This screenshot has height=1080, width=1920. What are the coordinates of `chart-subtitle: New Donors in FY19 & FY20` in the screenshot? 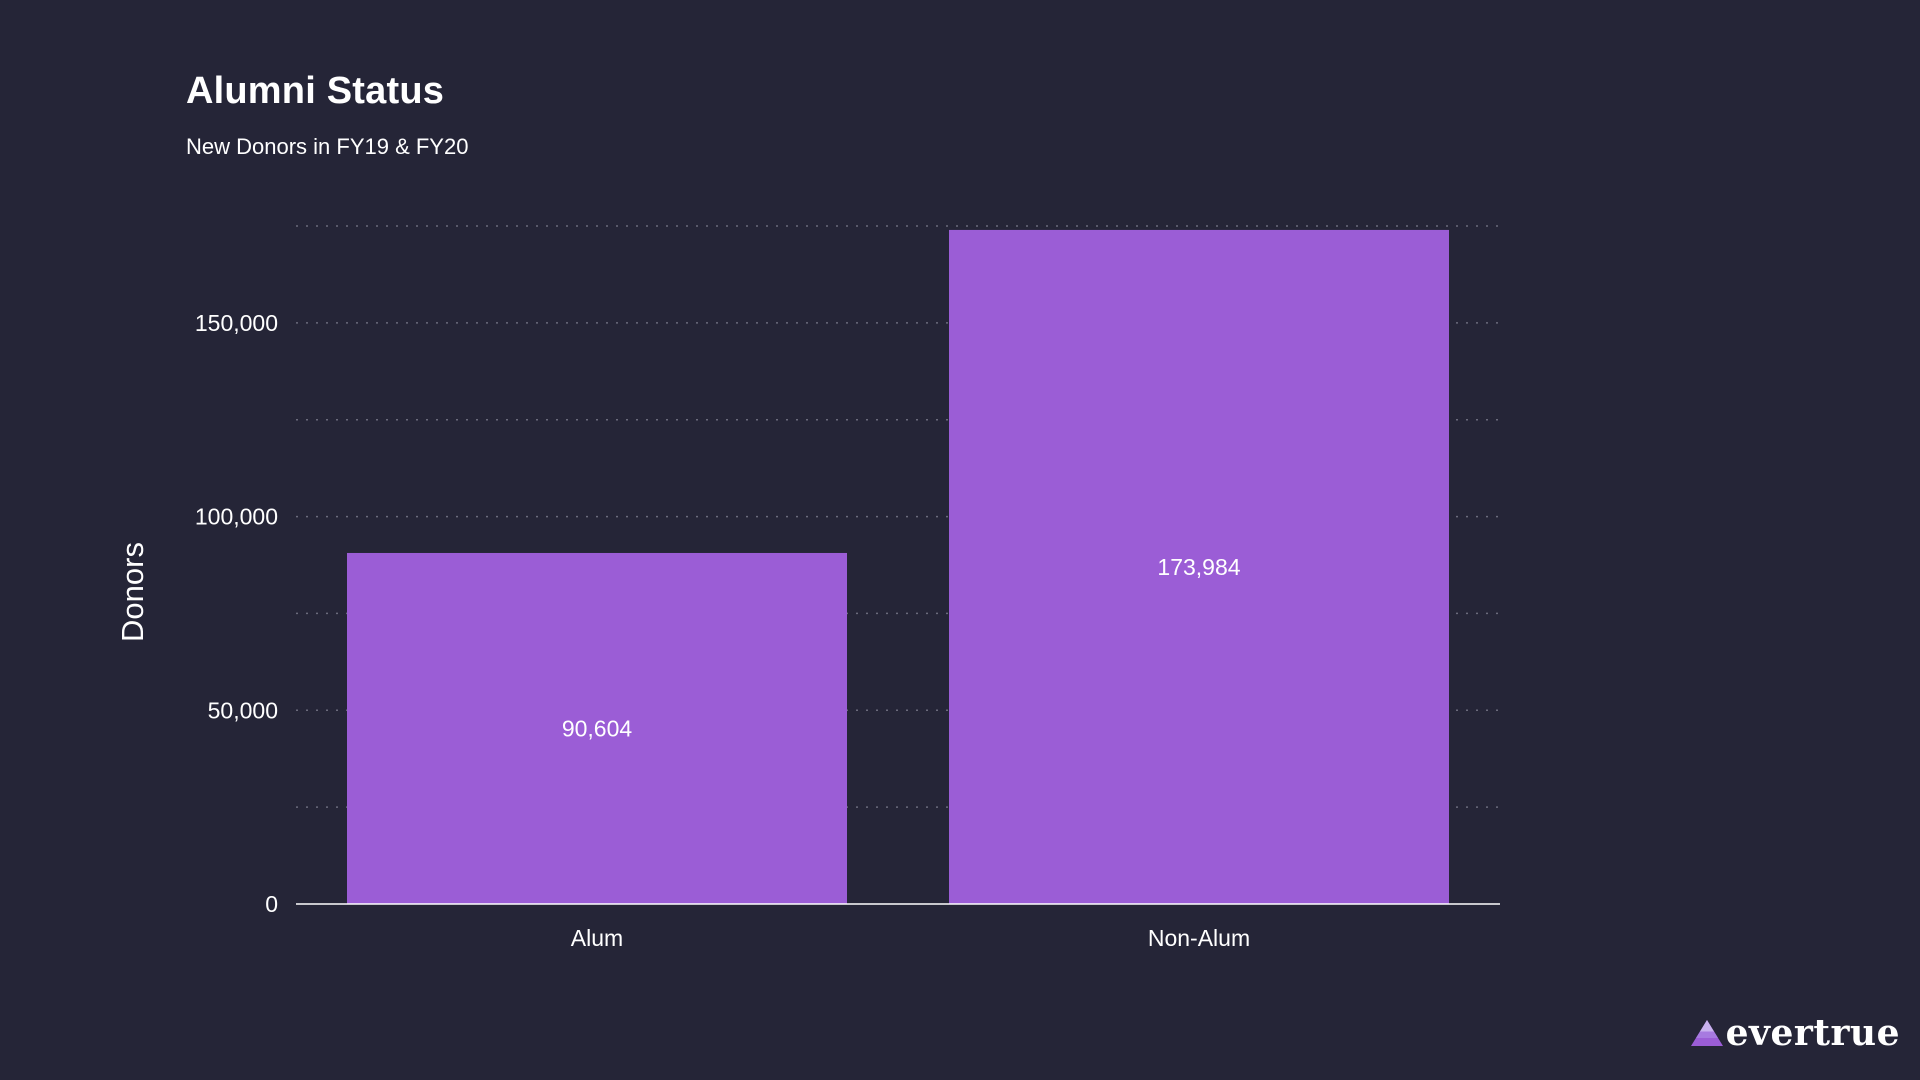 It's located at (327, 146).